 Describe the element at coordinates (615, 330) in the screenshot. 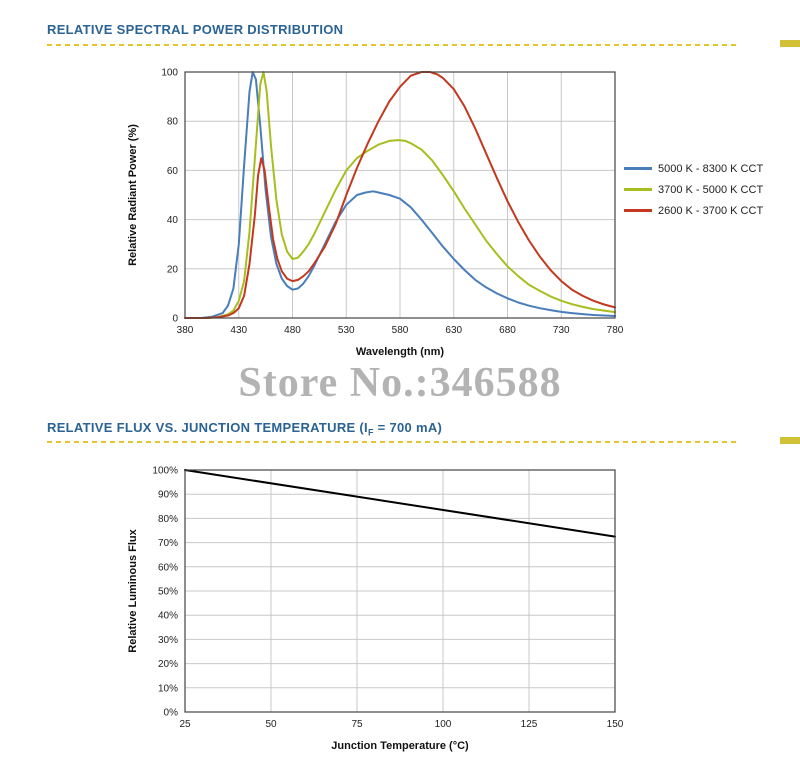

I see `x-tick-label: 780` at that location.